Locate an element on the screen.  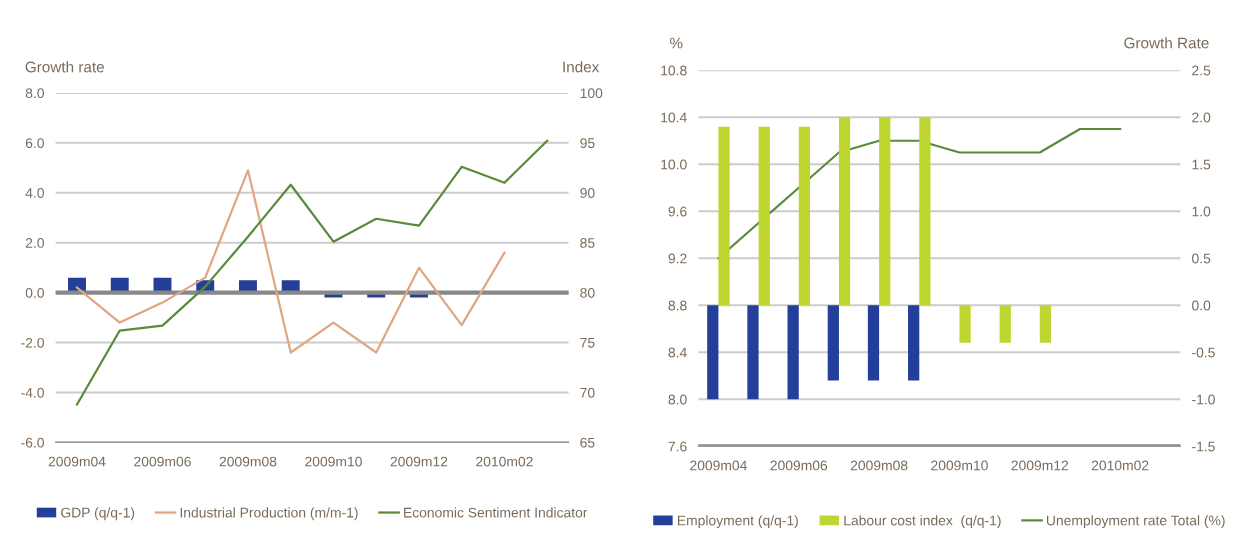
legend-label: Industrial Production (m/m-1) is located at coordinates (269, 514).